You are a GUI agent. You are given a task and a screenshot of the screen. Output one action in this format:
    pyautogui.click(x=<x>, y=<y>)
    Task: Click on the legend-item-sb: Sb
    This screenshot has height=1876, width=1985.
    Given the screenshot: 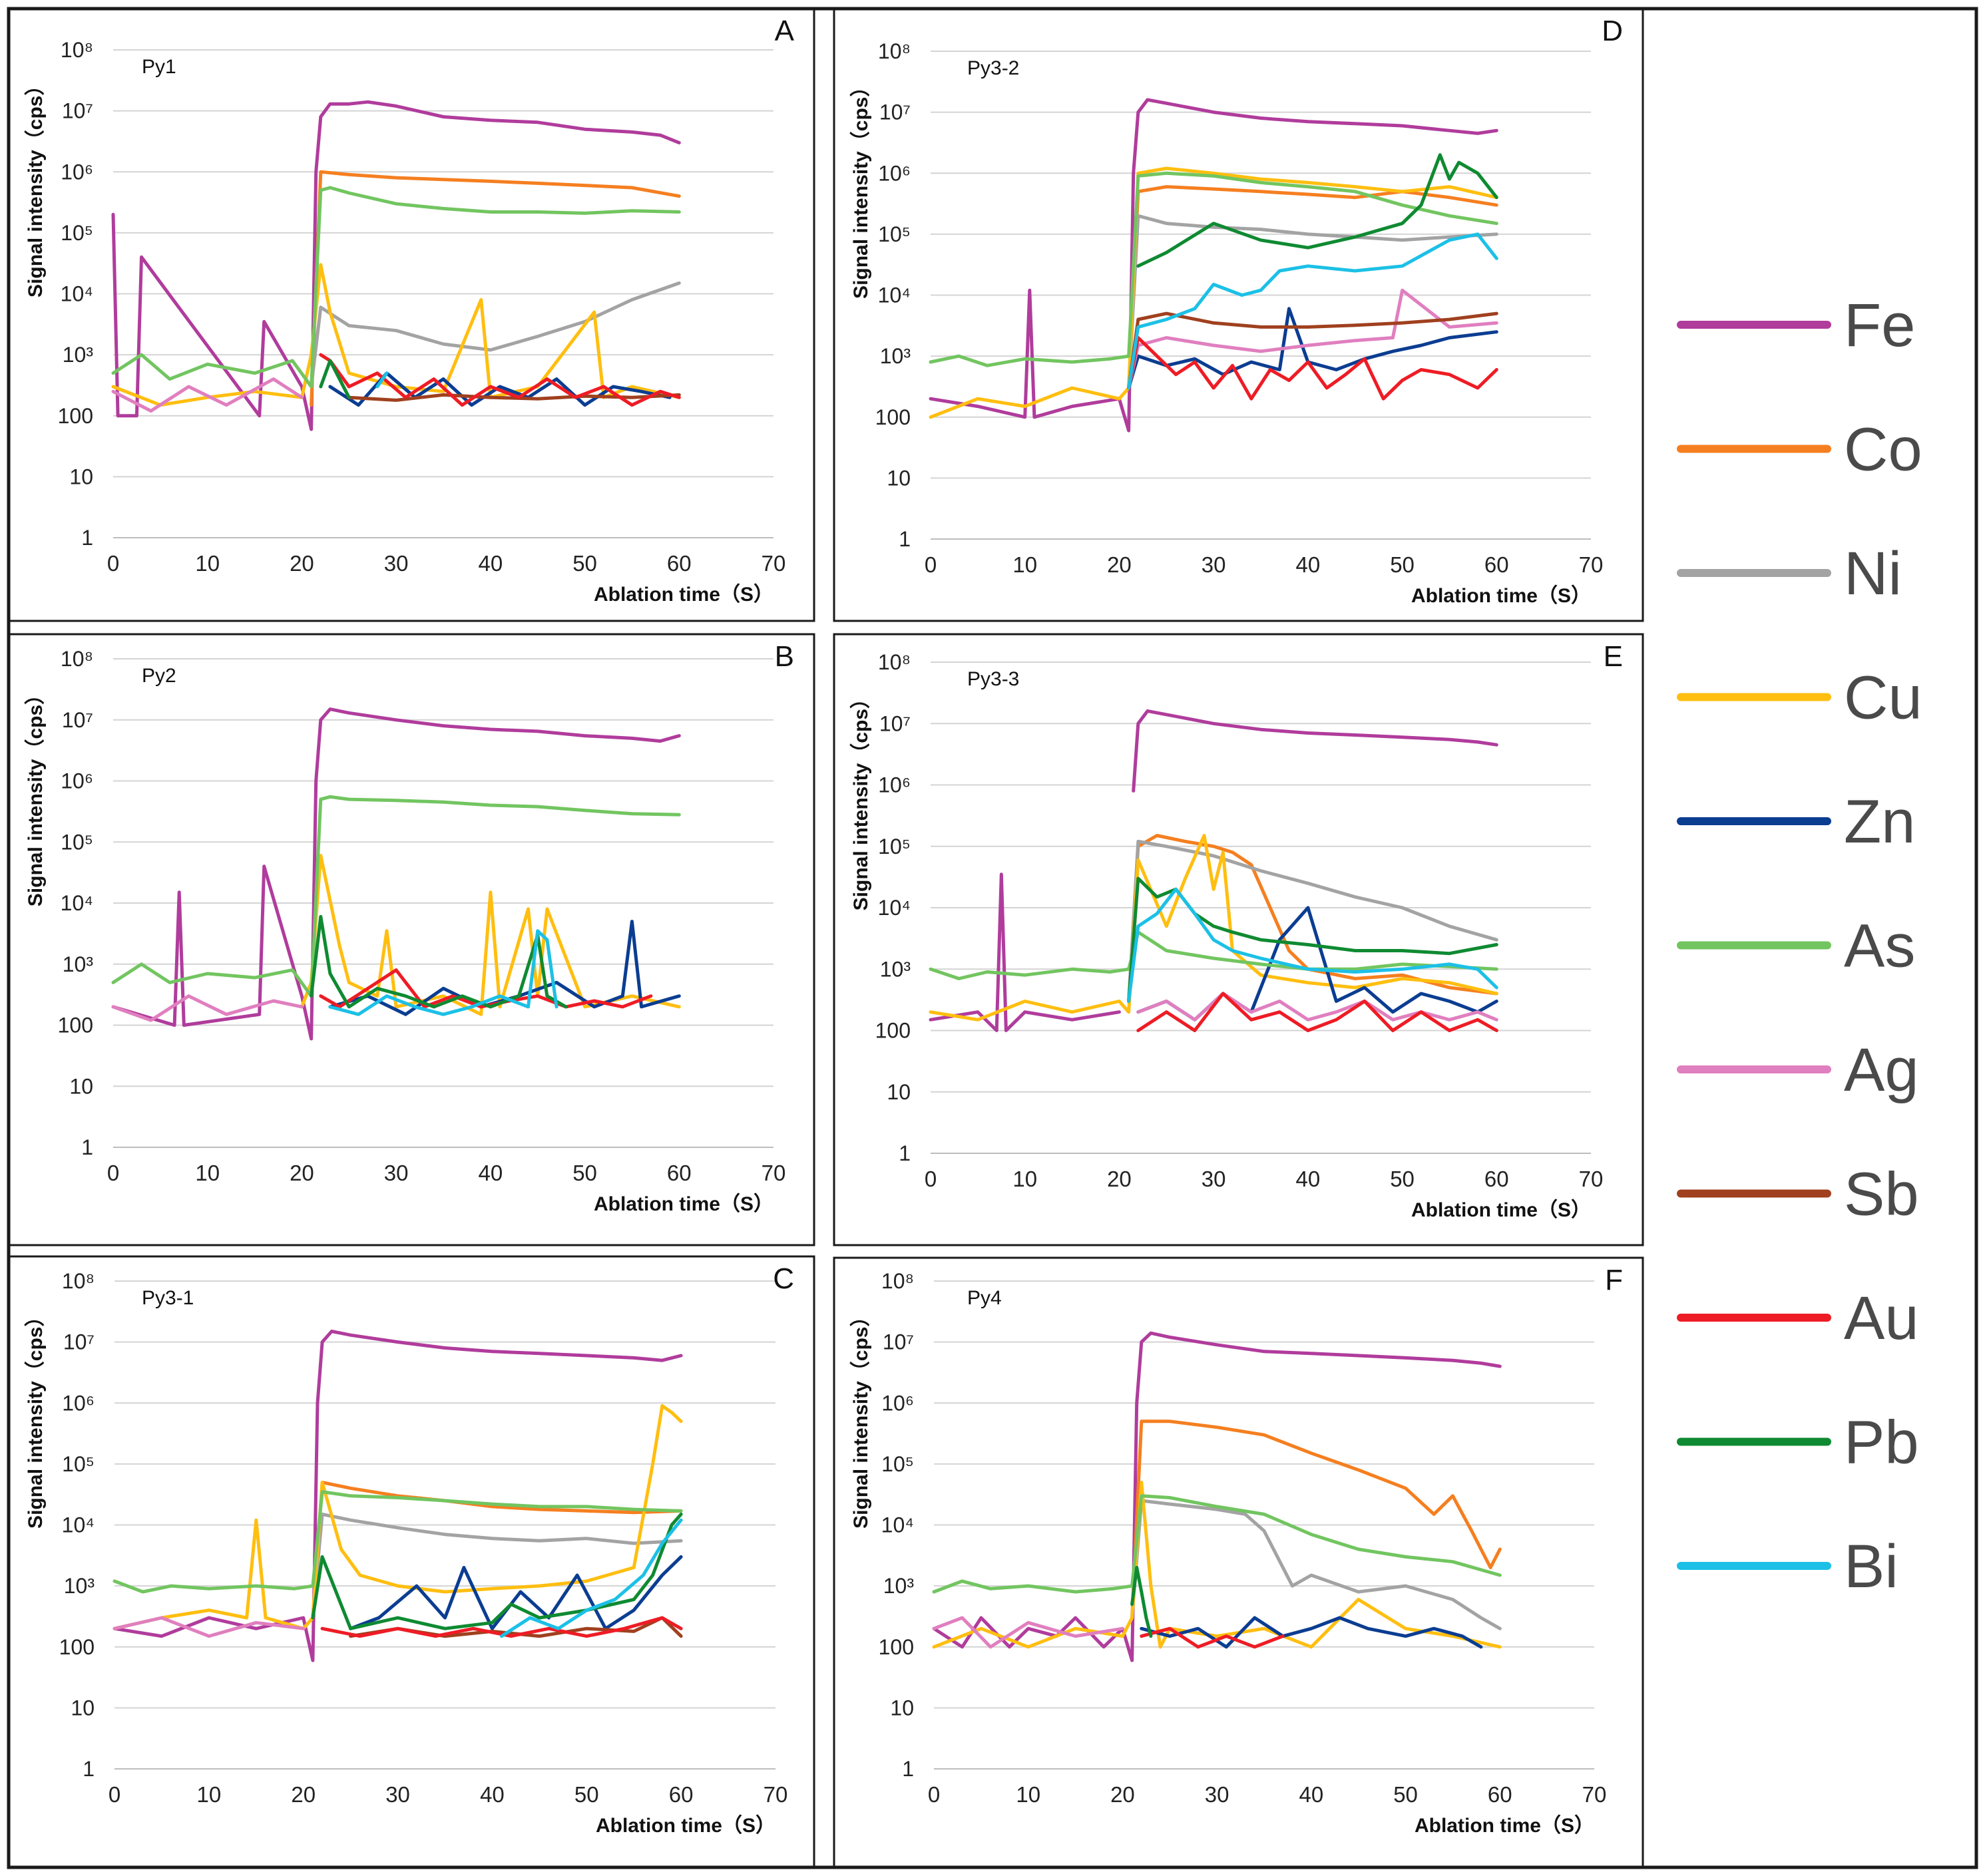 What is the action you would take?
    pyautogui.click(x=1798, y=1195)
    